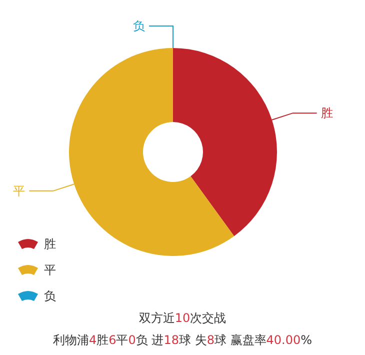 This screenshot has height=355, width=365. What do you see at coordinates (19, 191) in the screenshot?
I see `slice-label: 平` at bounding box center [19, 191].